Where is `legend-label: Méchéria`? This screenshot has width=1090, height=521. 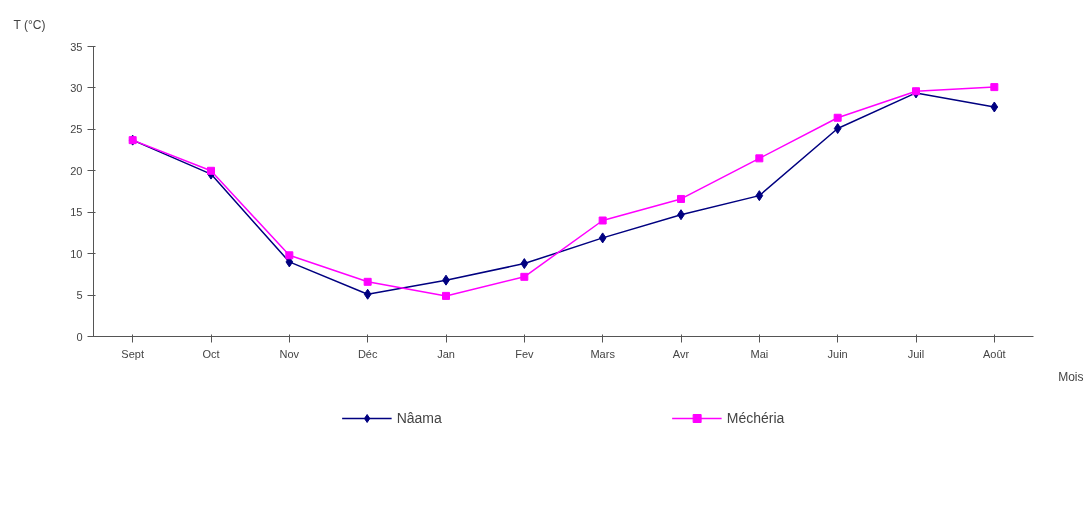 legend-label: Méchéria is located at coordinates (755, 418).